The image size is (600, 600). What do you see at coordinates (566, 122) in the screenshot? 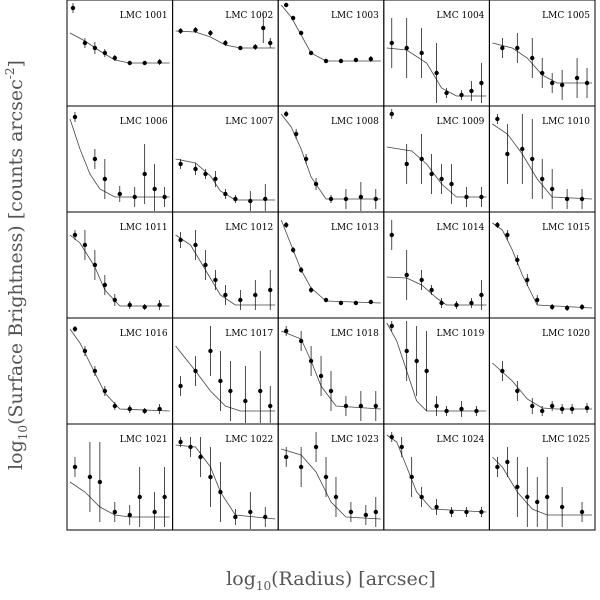
I see `panel-title: LMC 1010` at bounding box center [566, 122].